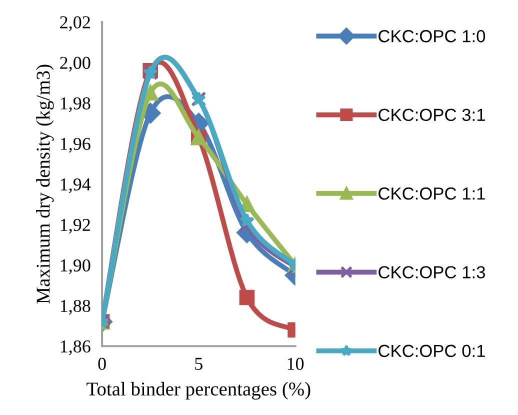 This screenshot has height=415, width=518. I want to click on legend-label: CKC:OPC 3:1, so click(431, 115).